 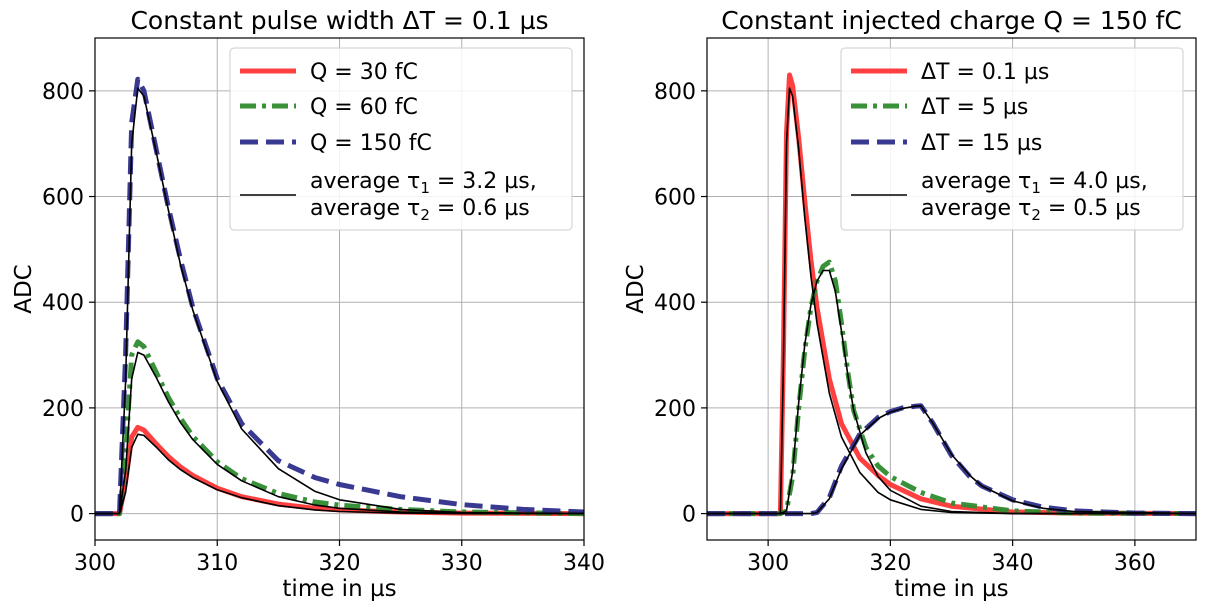 What do you see at coordinates (951, 20) in the screenshot?
I see `chart-title: Constant injected charge Q = 150 fC` at bounding box center [951, 20].